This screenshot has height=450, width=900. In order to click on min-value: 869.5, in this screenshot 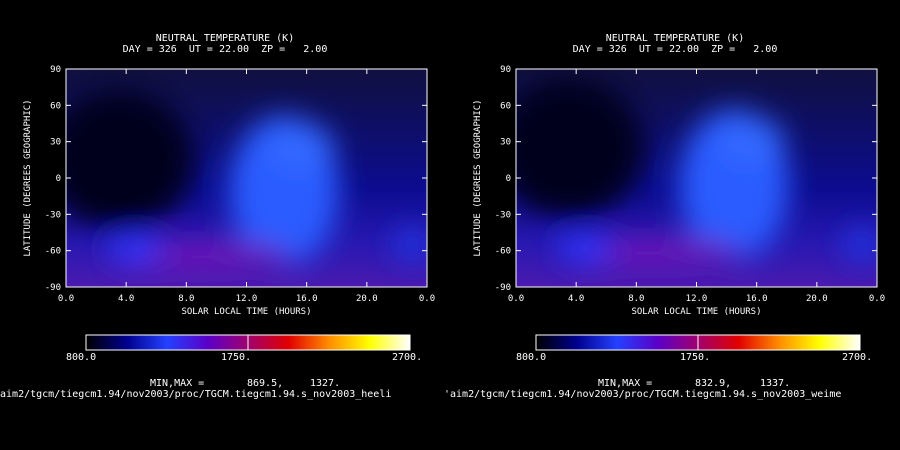, I will do `click(265, 383)`.